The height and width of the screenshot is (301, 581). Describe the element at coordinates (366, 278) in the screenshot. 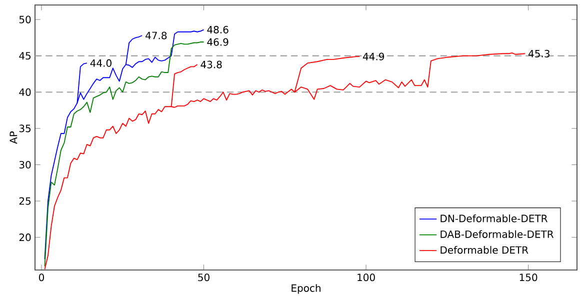

I see `x-tick-label: 100` at that location.